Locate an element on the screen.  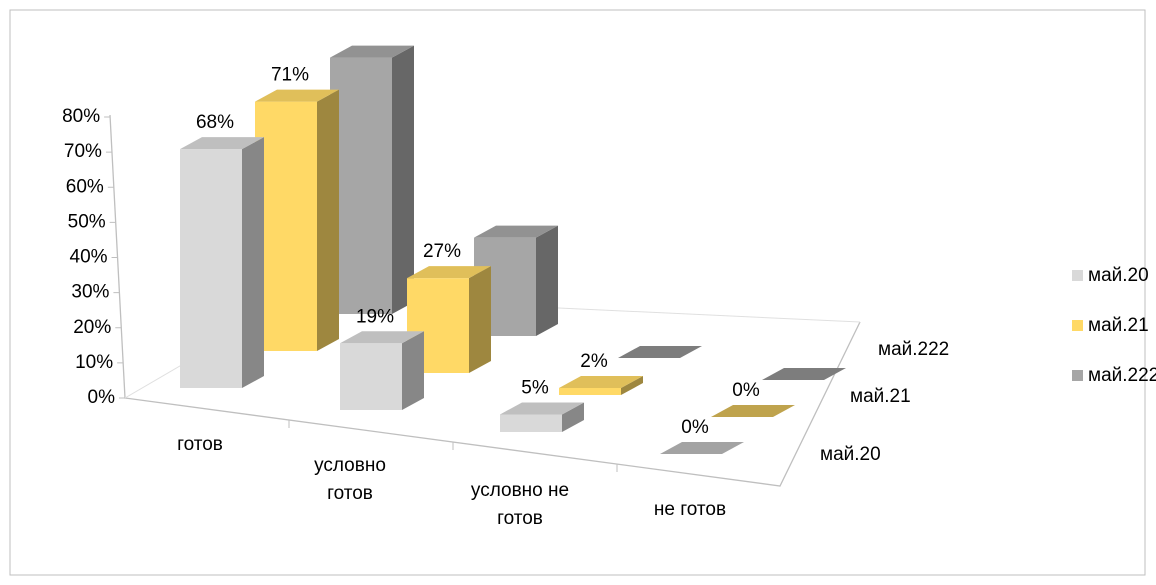
data-label: 27% is located at coordinates (442, 251).